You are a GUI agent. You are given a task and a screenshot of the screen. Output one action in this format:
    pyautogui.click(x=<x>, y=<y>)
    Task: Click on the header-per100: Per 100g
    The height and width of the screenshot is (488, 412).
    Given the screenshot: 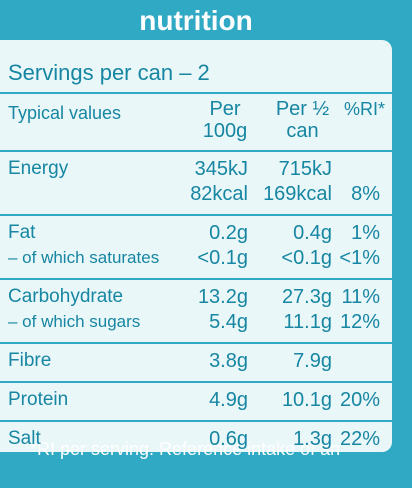 What is the action you would take?
    pyautogui.click(x=225, y=120)
    